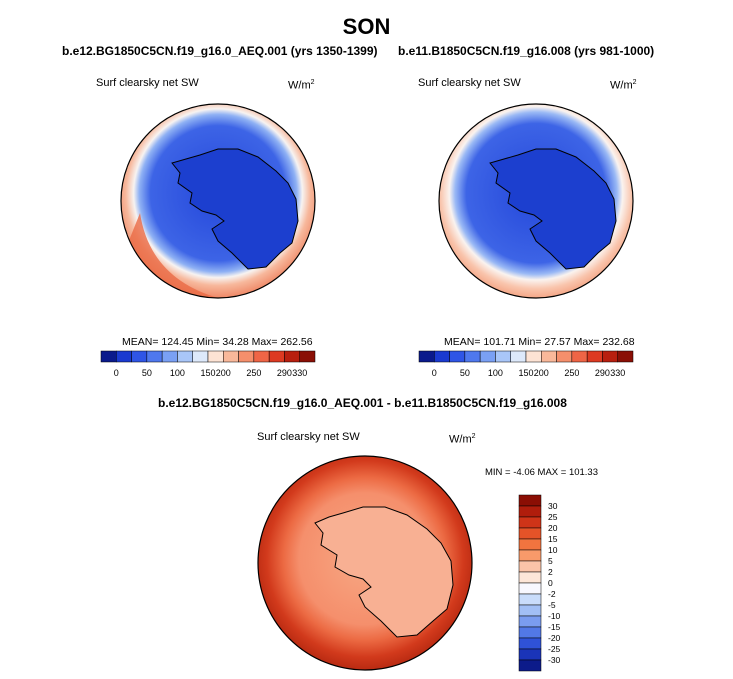 This screenshot has height=679, width=733. What do you see at coordinates (147, 83) in the screenshot?
I see `left-variable-label: Surf clearsky net SW` at bounding box center [147, 83].